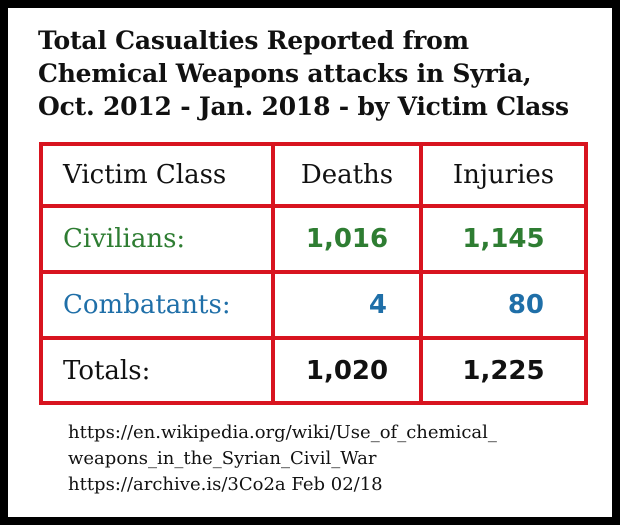 Image resolution: width=620 pixels, height=525 pixels. What do you see at coordinates (503, 370) in the screenshot?
I see `row-totals-injuries: 1,225` at bounding box center [503, 370].